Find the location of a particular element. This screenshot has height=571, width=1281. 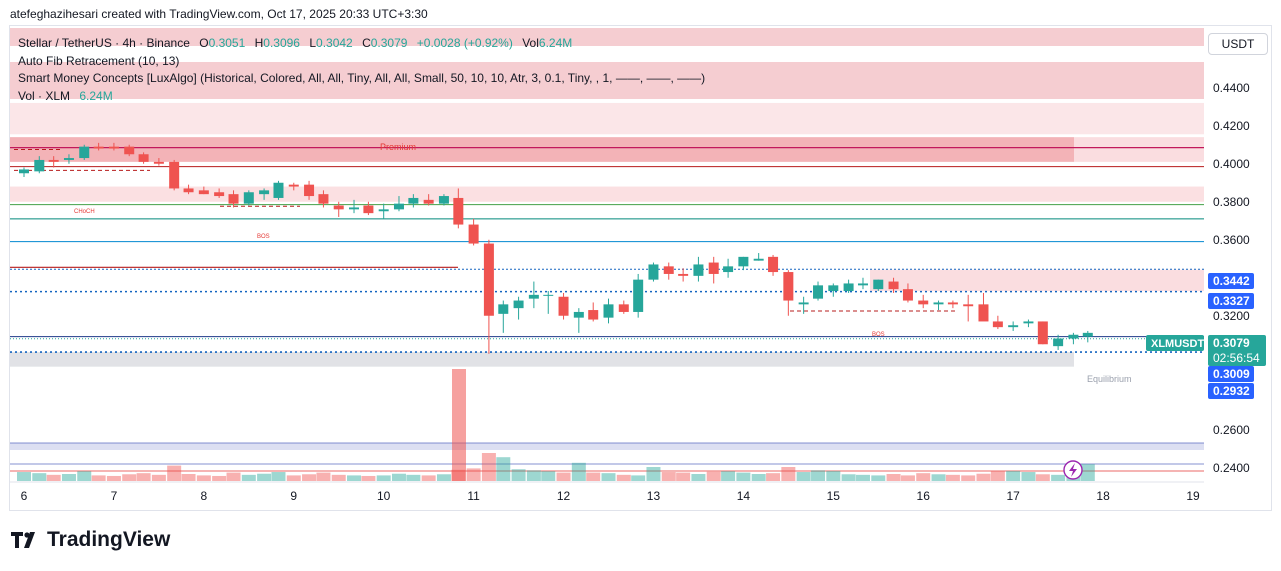

legend-vol-value: 6.24M is located at coordinates (555, 43).